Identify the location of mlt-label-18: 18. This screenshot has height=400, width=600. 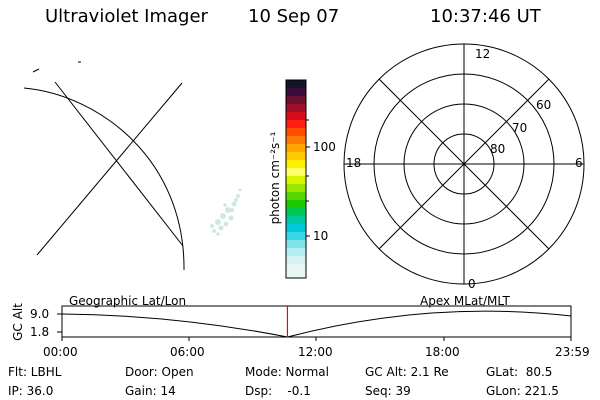
(354, 163).